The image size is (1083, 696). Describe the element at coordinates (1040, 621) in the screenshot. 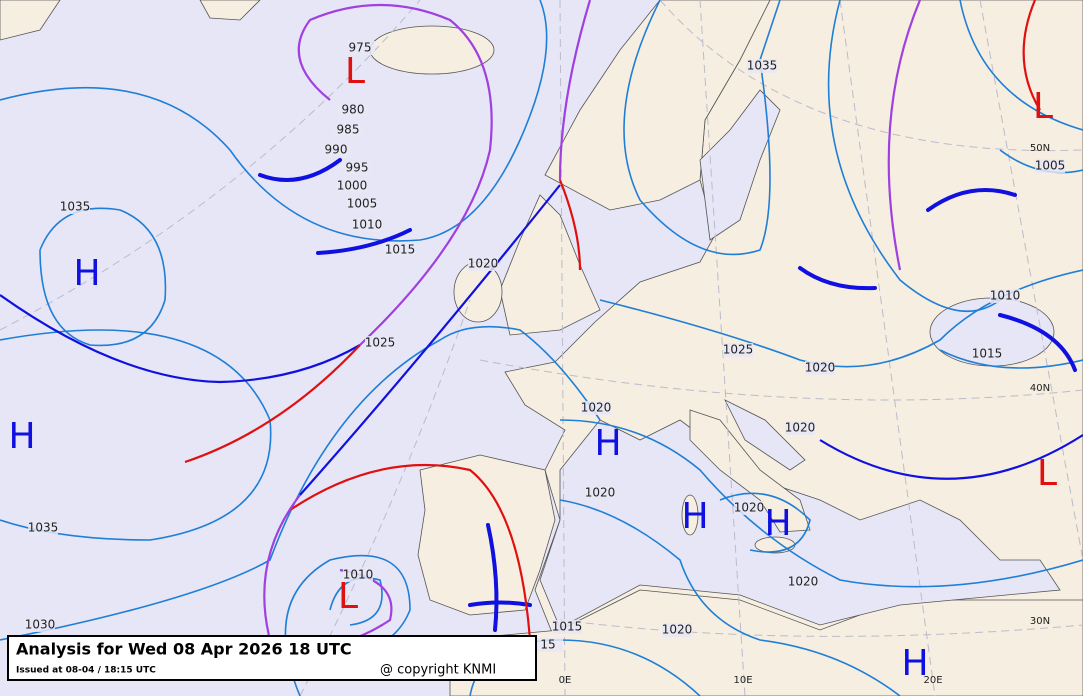

I see `graticule-label: 30N` at that location.